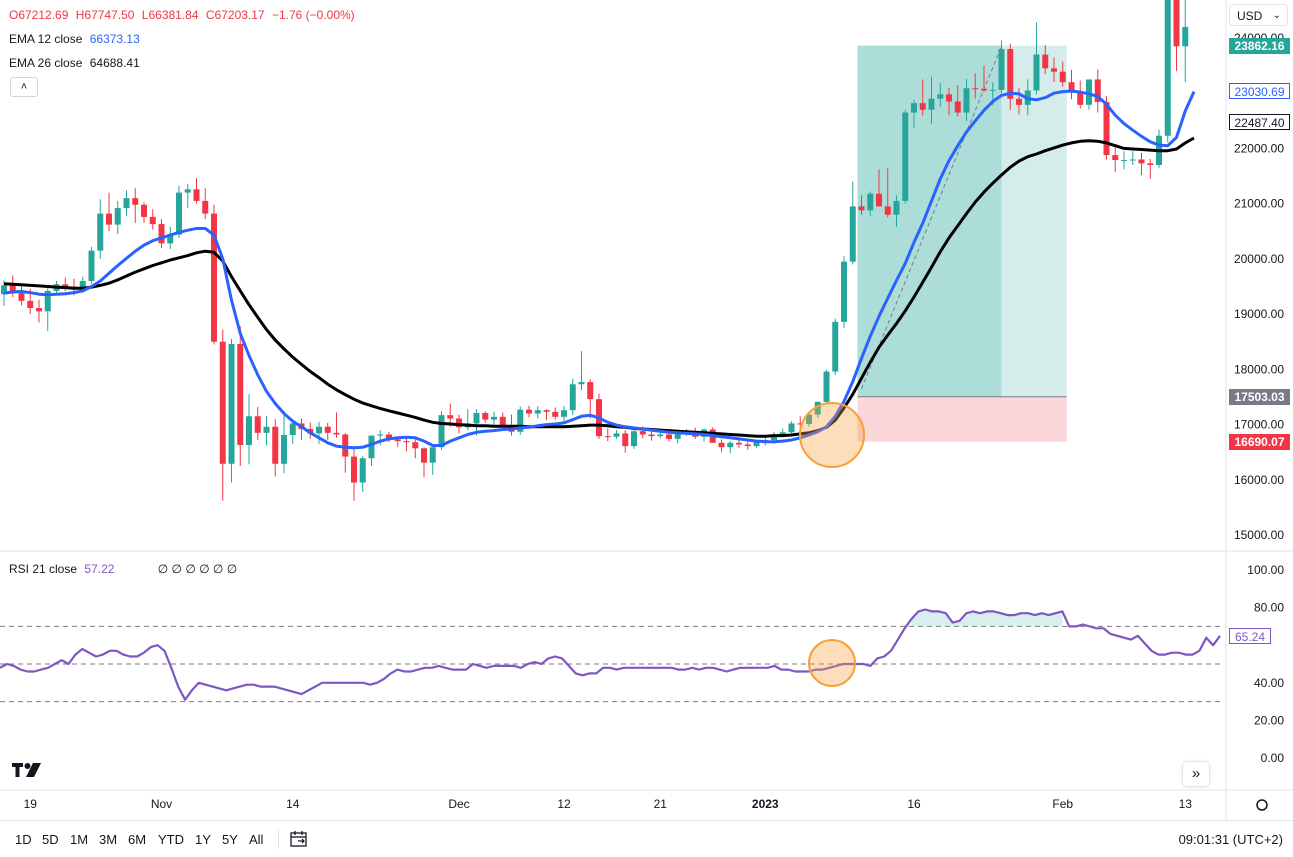 The width and height of the screenshot is (1293, 857). I want to click on highlight-circle, so click(832, 435).